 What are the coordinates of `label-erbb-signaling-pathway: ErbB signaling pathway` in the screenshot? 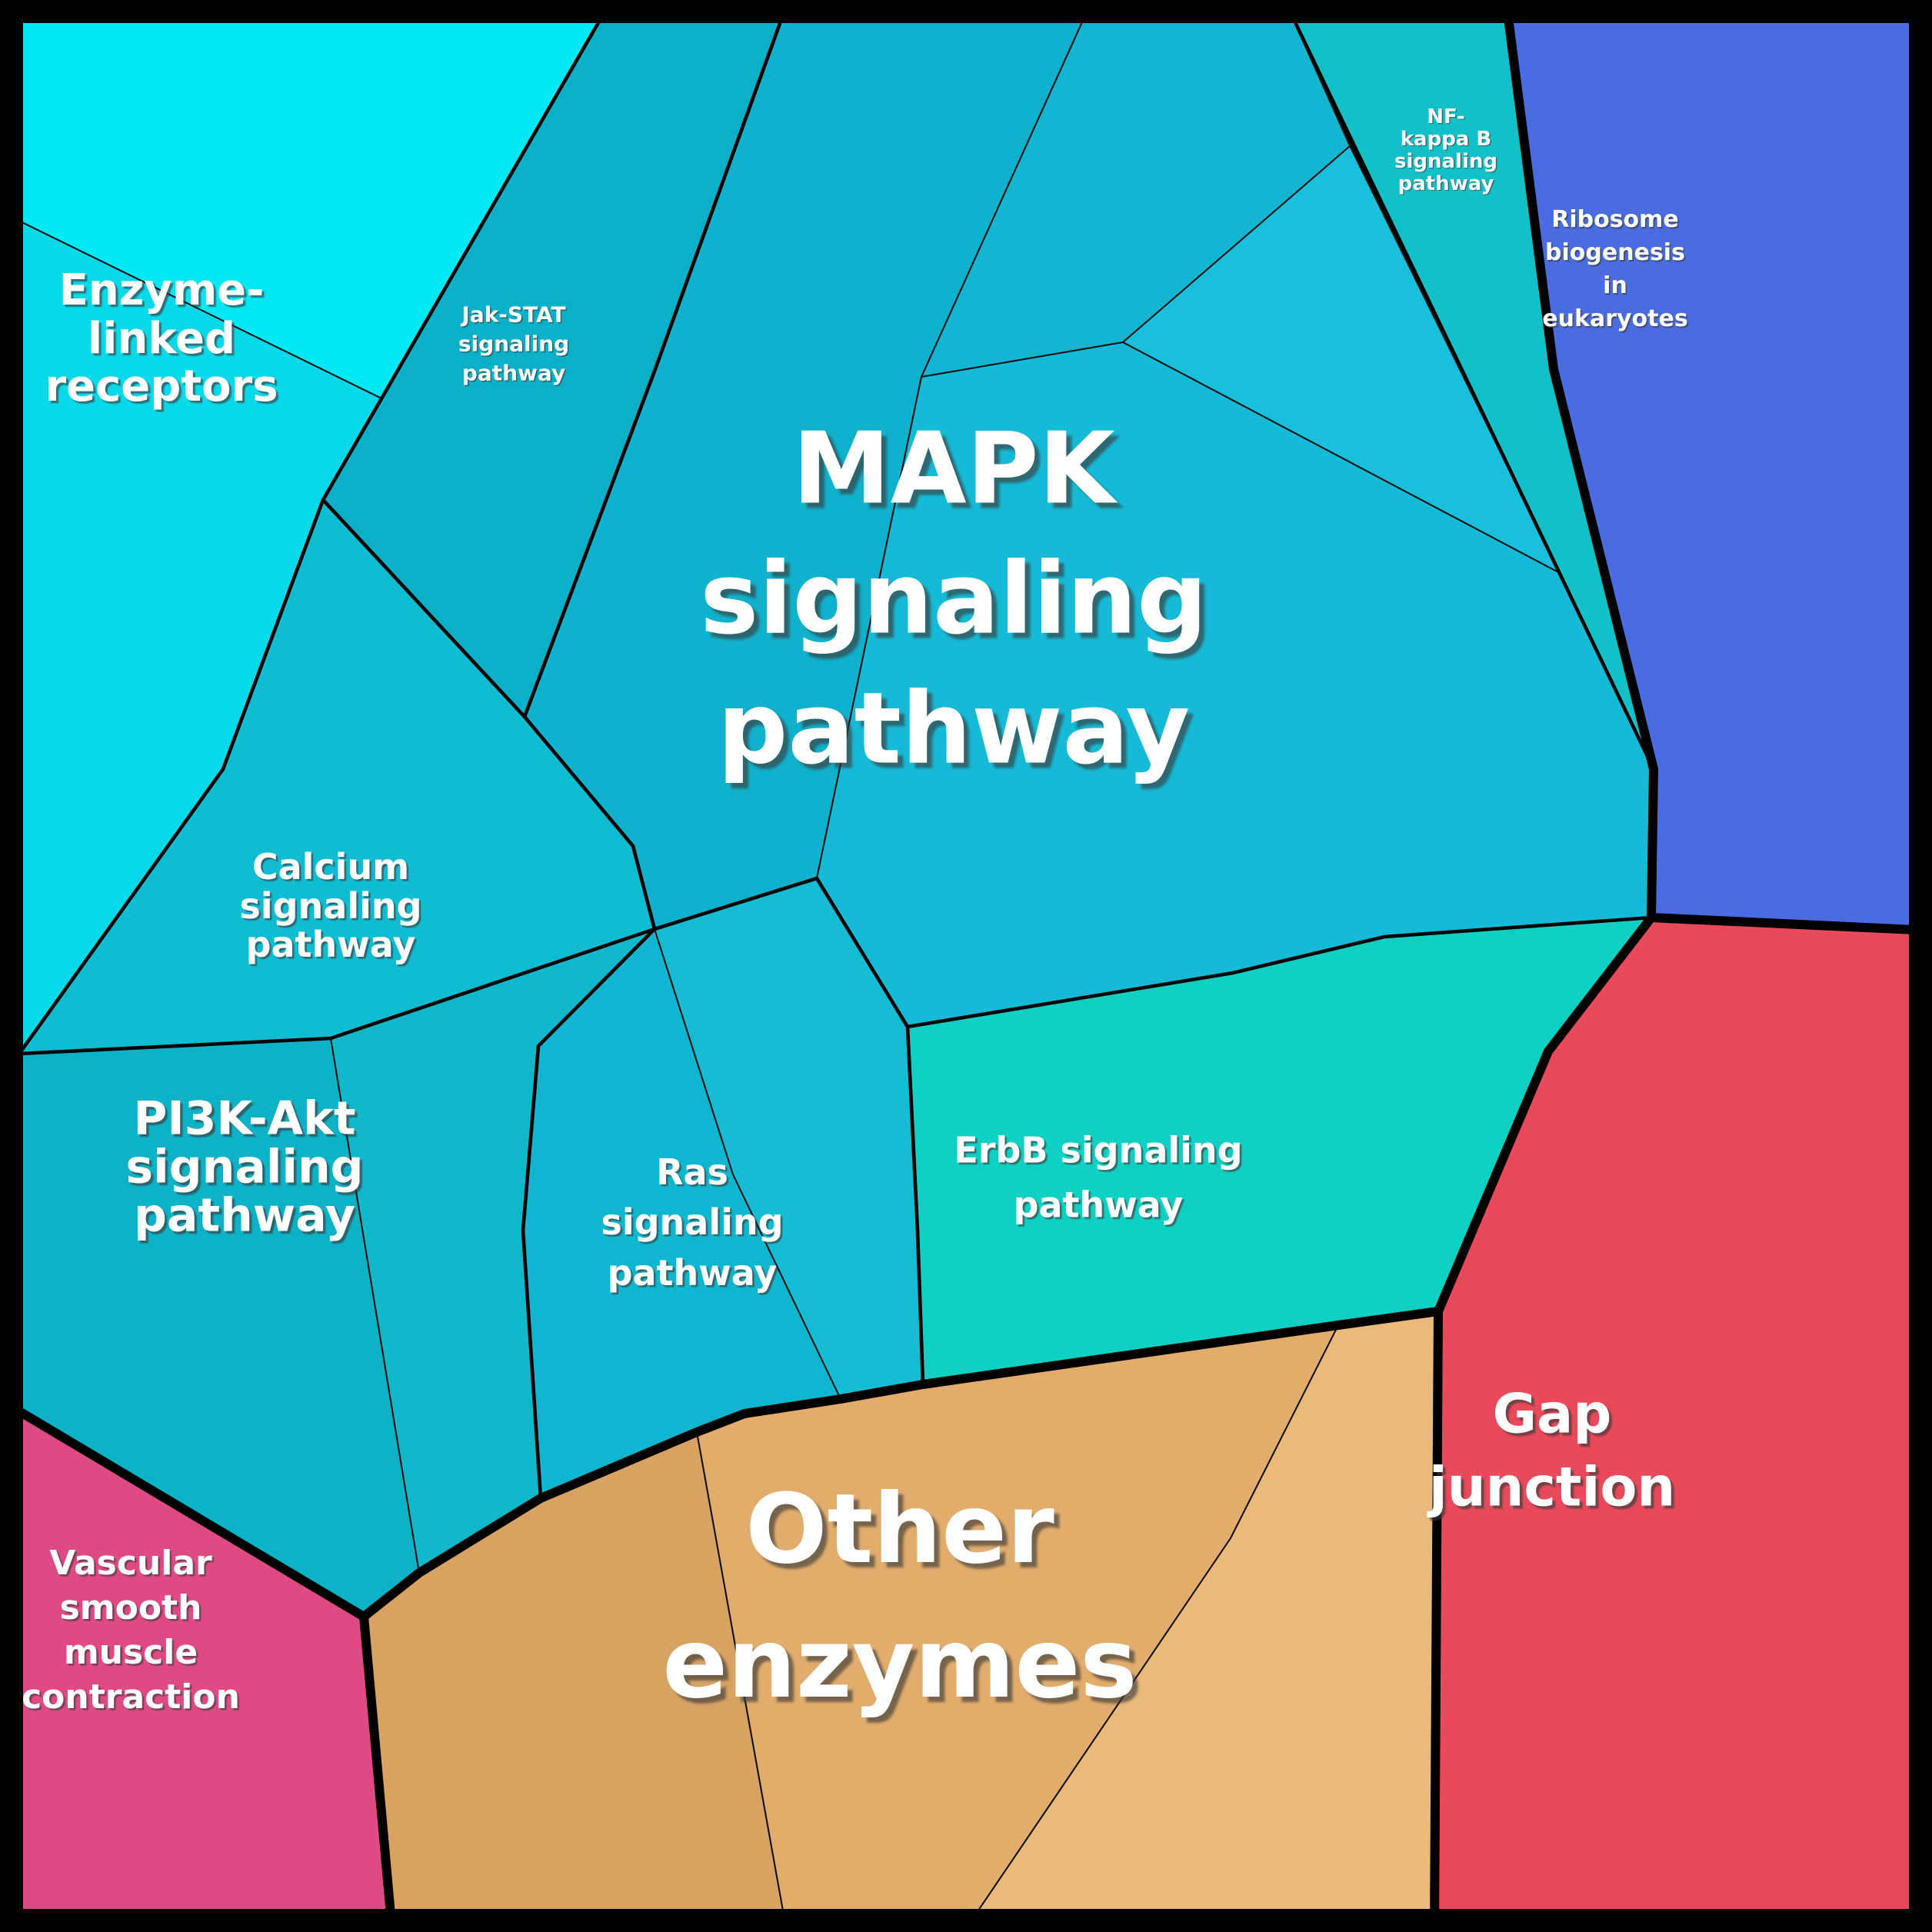 It's located at (1098, 1177).